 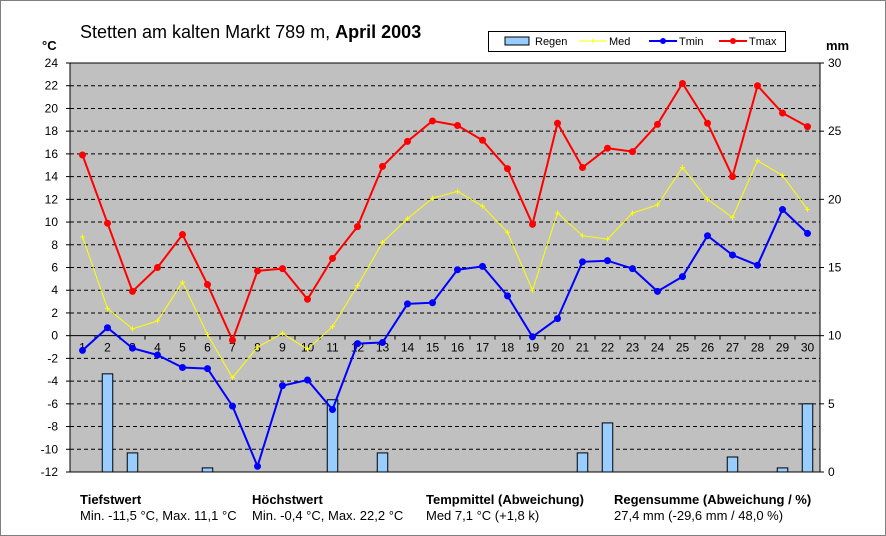 What do you see at coordinates (52, 222) in the screenshot?
I see `y-tick-label: 10` at bounding box center [52, 222].